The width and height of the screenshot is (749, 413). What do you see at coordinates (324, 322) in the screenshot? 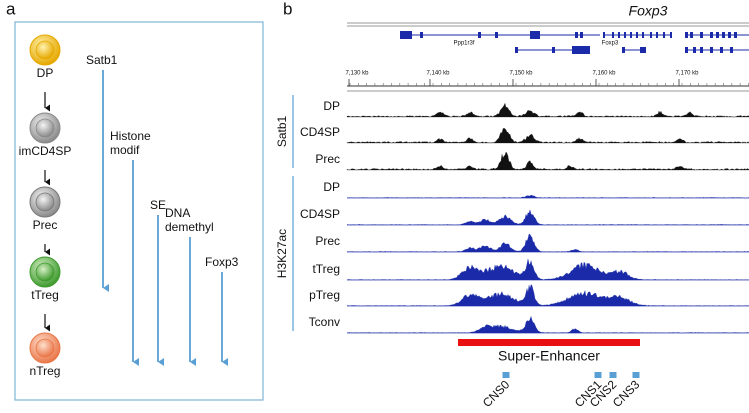
I see `track-label: Tconv` at bounding box center [324, 322].